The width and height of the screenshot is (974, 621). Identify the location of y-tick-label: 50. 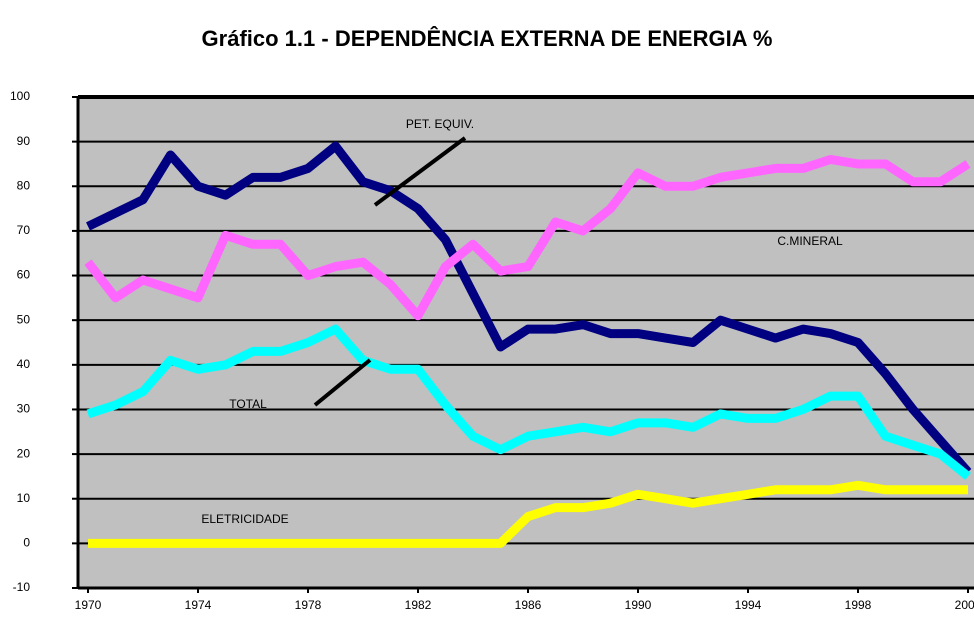
(24, 319).